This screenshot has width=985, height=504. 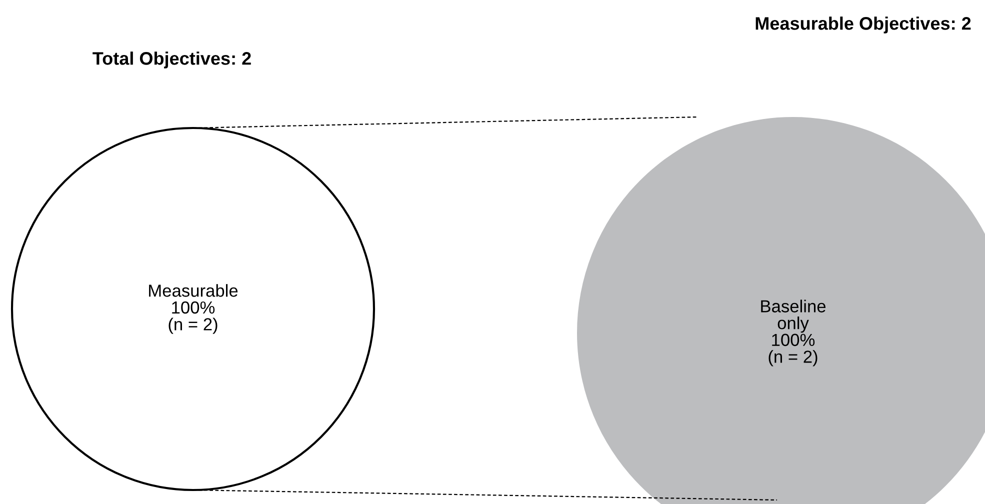 What do you see at coordinates (171, 60) in the screenshot?
I see `chart-title: Total Objectives: 2` at bounding box center [171, 60].